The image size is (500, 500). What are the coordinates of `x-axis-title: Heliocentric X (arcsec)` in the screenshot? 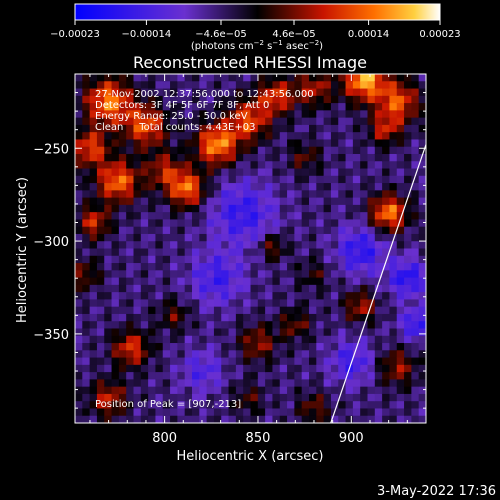 It's located at (250, 456).